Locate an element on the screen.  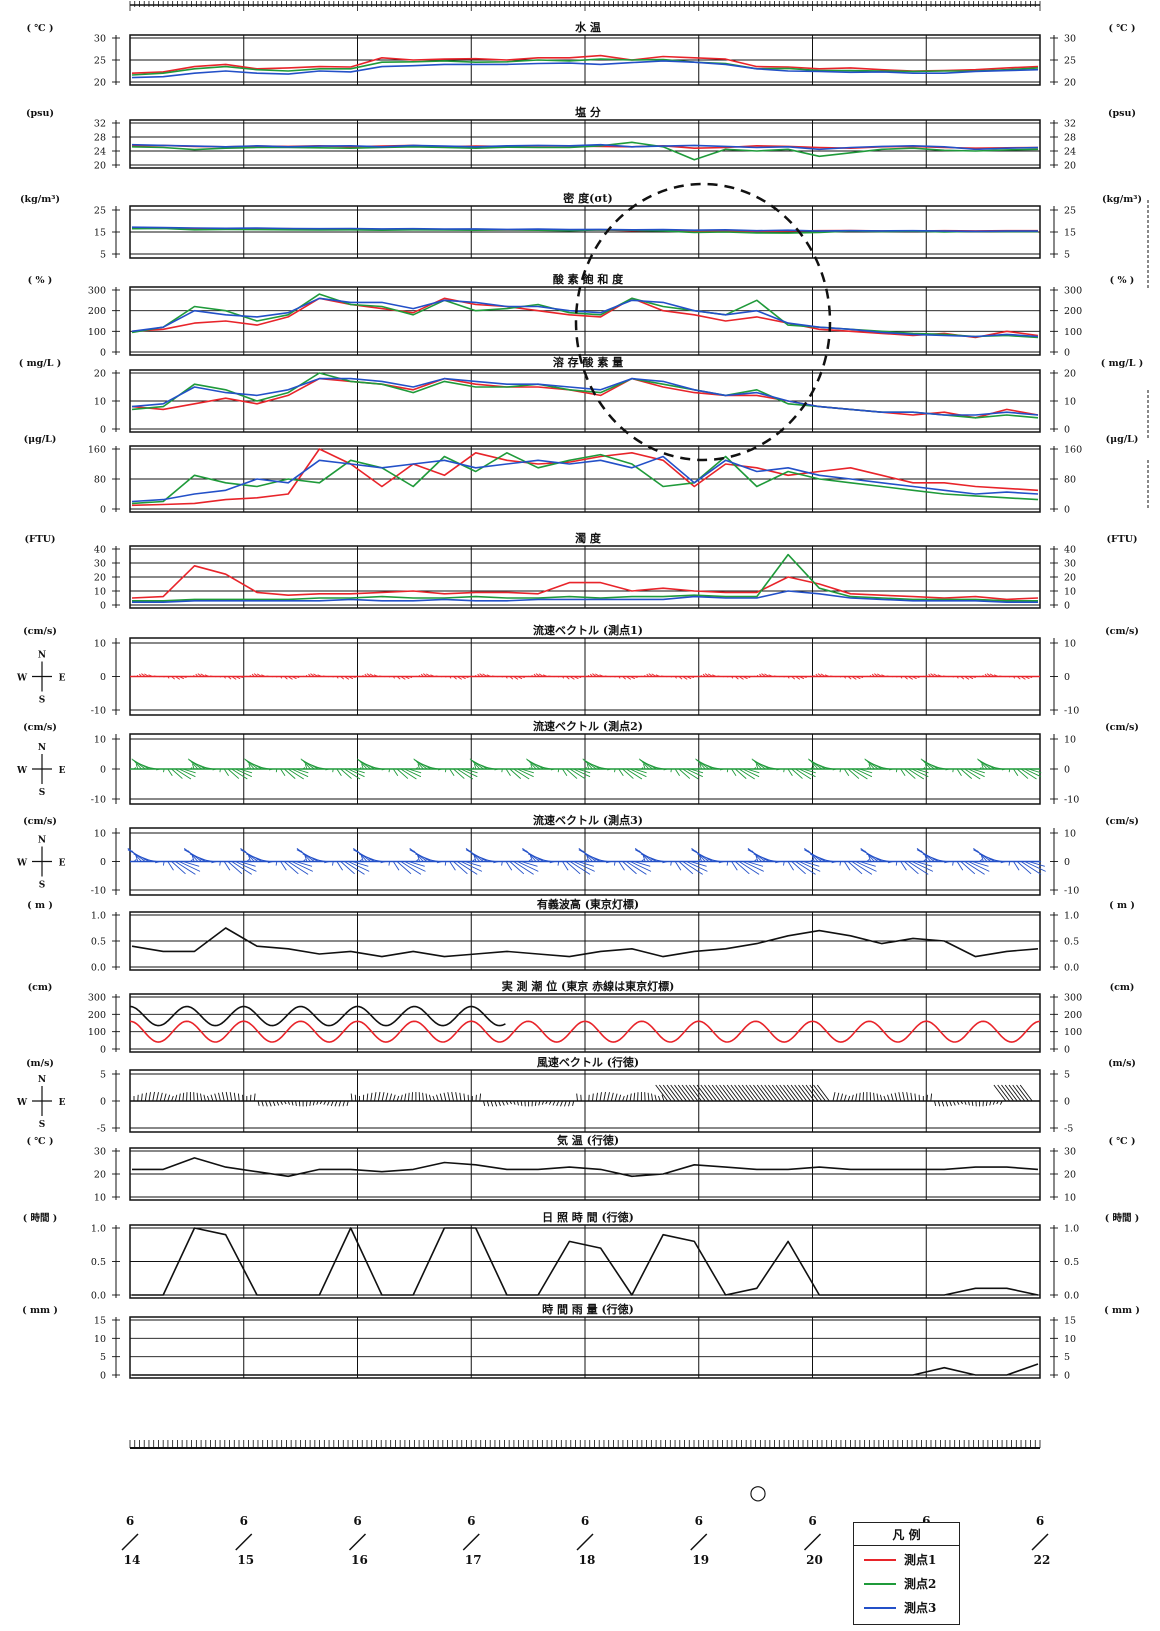
panel-1-tick-label-right: 20 is located at coordinates (1070, 83).